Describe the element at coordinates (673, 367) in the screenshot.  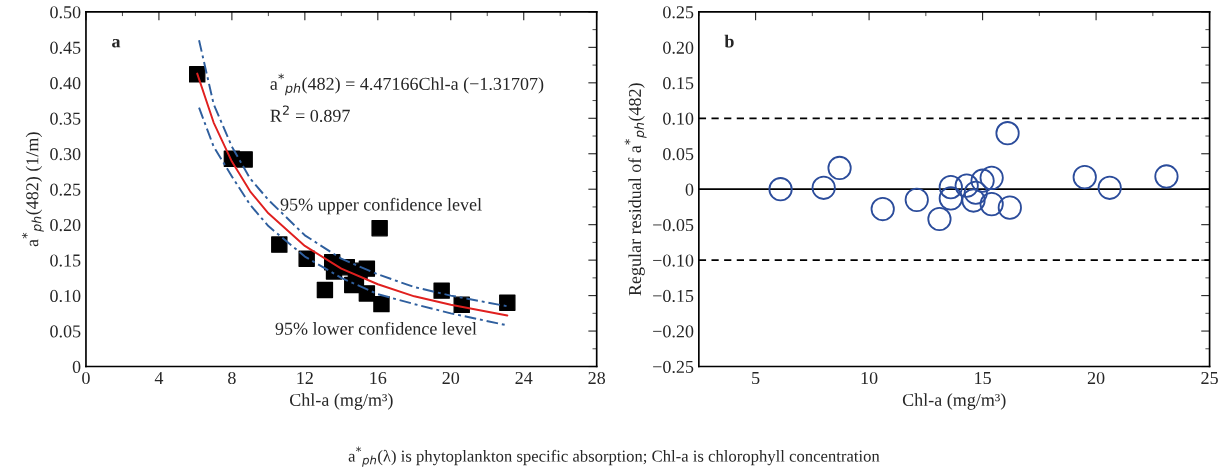
I see `y-tick-label: −0.25` at that location.